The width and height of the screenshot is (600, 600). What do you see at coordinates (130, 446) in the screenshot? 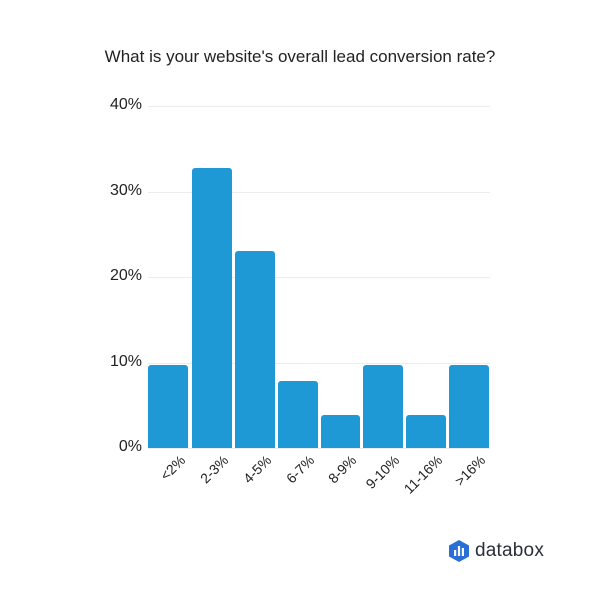
I see `y-tick-label: 0%` at bounding box center [130, 446].